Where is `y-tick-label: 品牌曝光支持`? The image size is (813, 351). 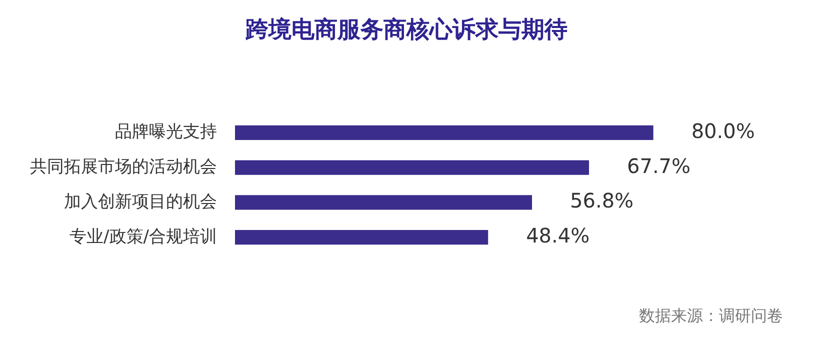
y-tick-label: 品牌曝光支持 is located at coordinates (166, 132).